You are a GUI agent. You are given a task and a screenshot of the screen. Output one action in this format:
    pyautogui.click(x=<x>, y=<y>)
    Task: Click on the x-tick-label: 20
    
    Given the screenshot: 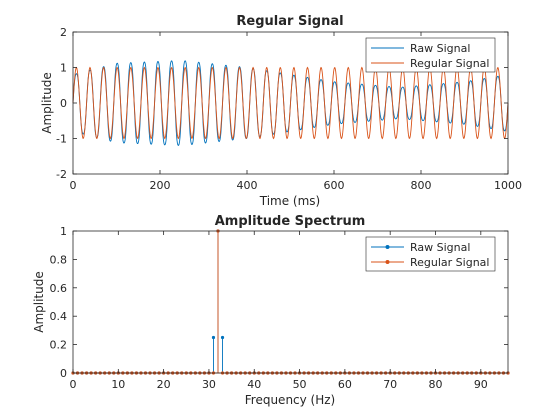 What is the action you would take?
    pyautogui.click(x=164, y=384)
    